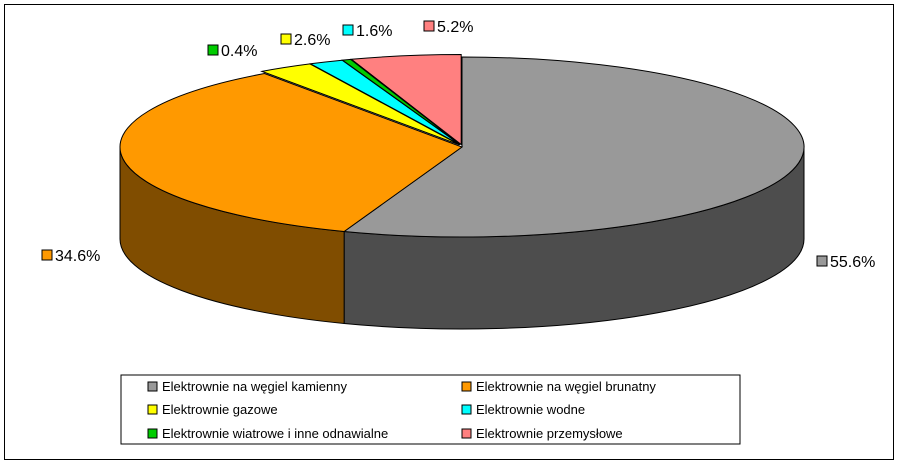 The width and height of the screenshot is (900, 466). I want to click on legend-item-elektrownie-wiatrowe-i-inne-odnawialne: Elektrownie wiatrowe i inne odnawialne, so click(267, 433).